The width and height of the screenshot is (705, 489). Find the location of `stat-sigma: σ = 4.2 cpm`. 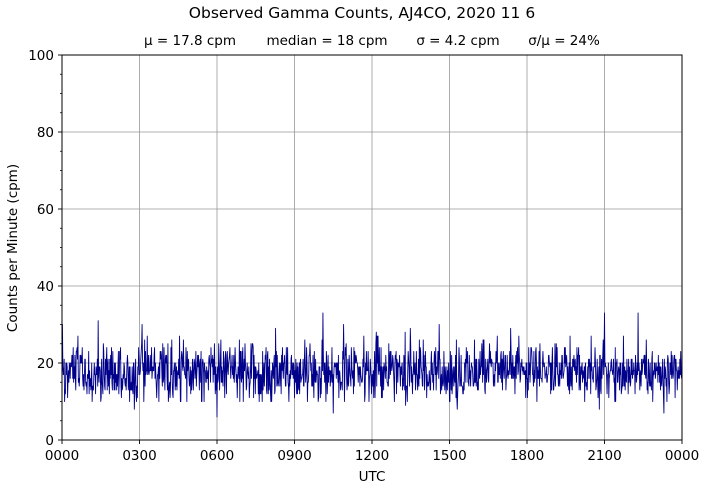

stat-sigma: σ = 4.2 cpm is located at coordinates (457, 41).